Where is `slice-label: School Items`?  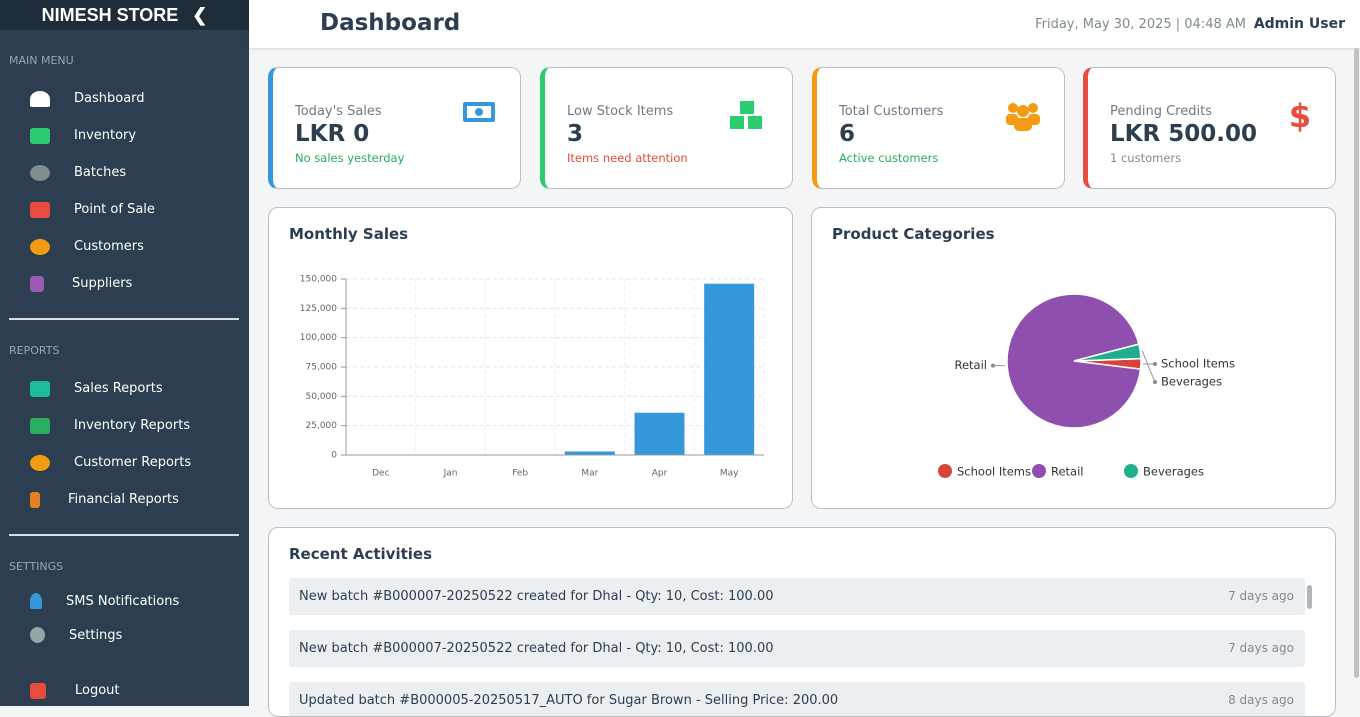
slice-label: School Items is located at coordinates (1198, 364).